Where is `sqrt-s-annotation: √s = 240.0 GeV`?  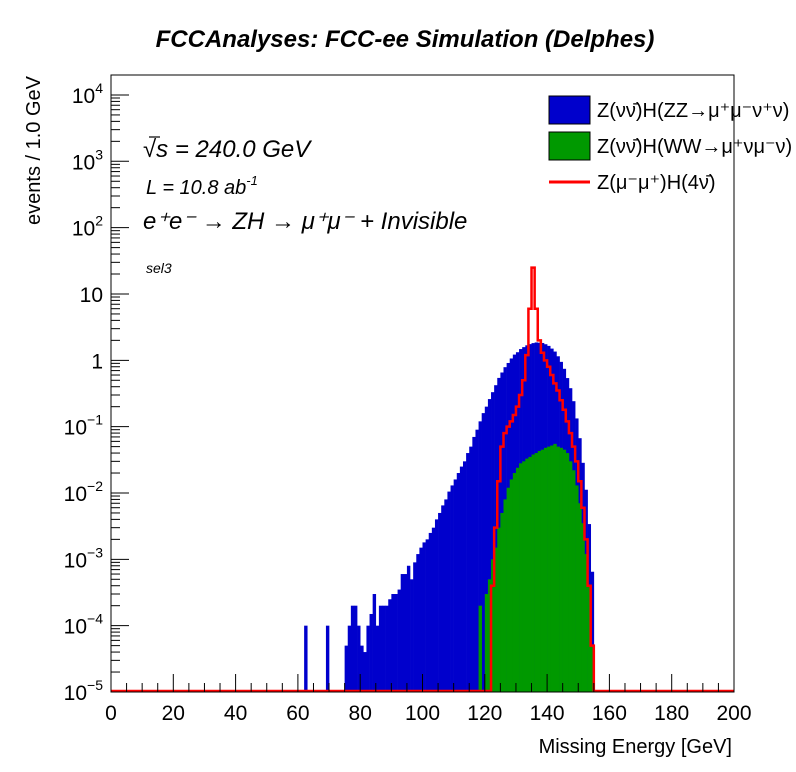
sqrt-s-annotation: √s = 240.0 GeV is located at coordinates (227, 149).